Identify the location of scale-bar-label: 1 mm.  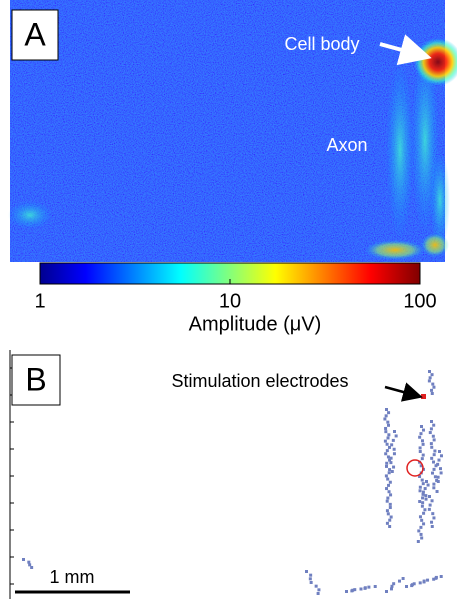
(72, 577).